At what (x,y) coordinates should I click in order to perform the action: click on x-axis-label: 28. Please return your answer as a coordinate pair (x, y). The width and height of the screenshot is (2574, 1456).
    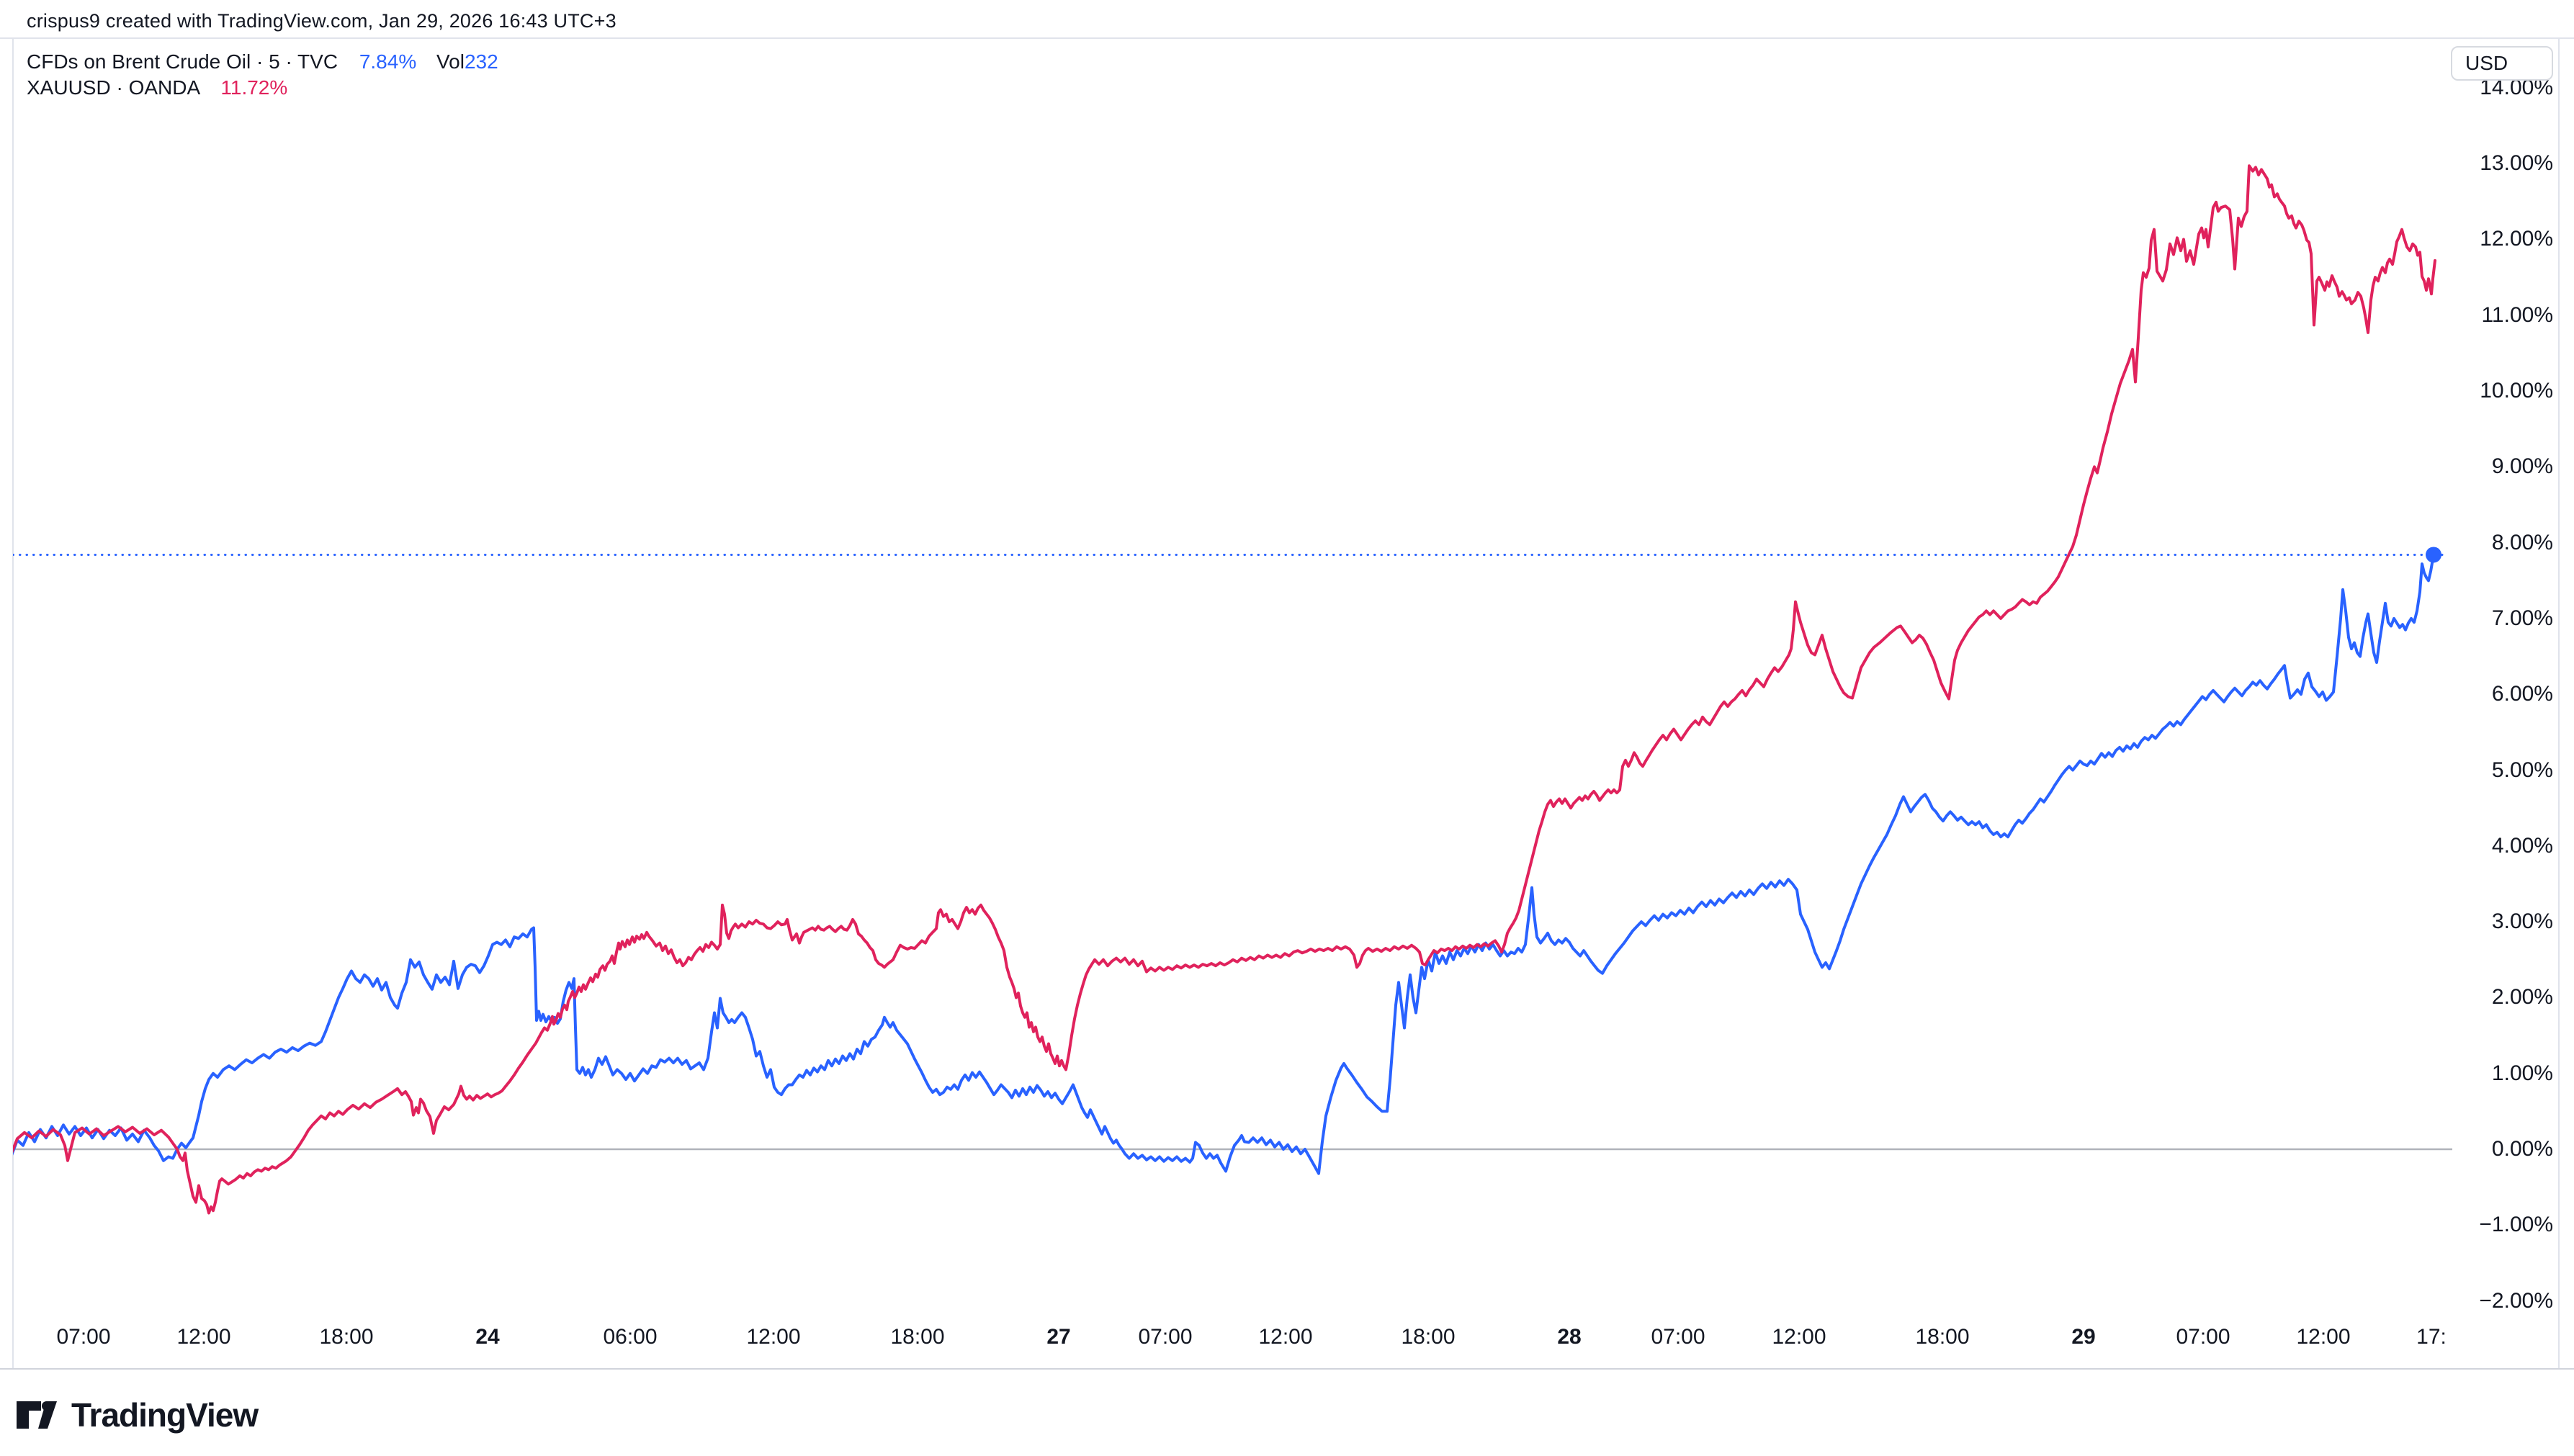
    Looking at the image, I should click on (1569, 1337).